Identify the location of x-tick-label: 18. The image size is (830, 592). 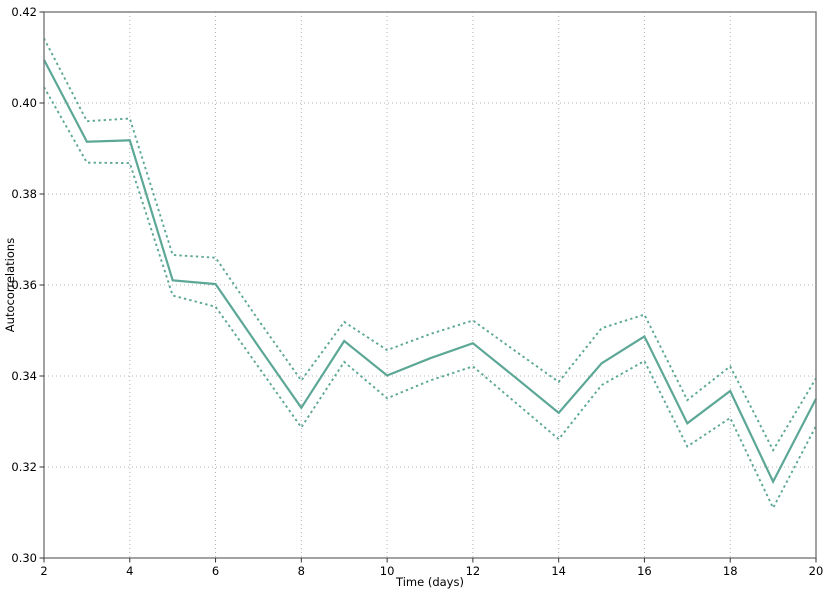
(730, 571).